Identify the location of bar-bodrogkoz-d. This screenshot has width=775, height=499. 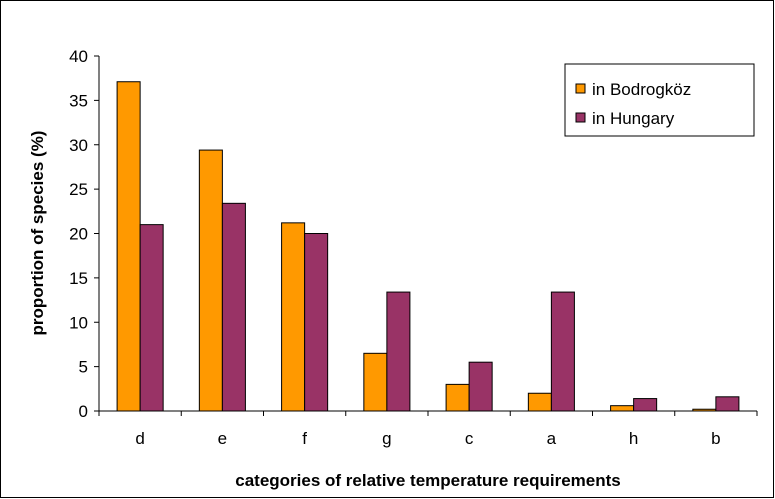
(128, 246).